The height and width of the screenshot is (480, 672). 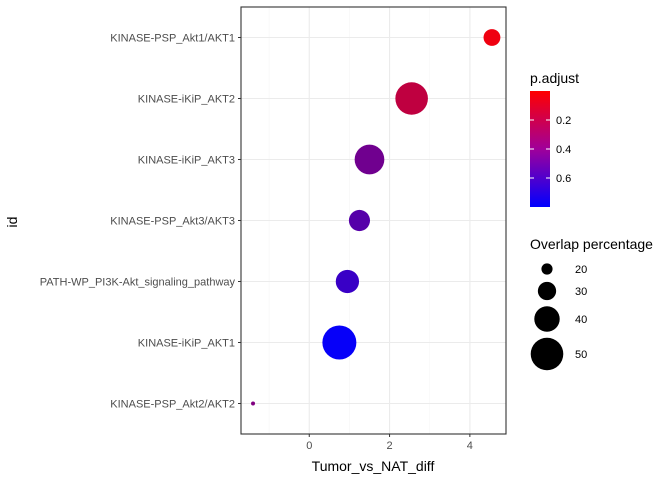 What do you see at coordinates (554, 78) in the screenshot?
I see `color-legend-title: p.adjust` at bounding box center [554, 78].